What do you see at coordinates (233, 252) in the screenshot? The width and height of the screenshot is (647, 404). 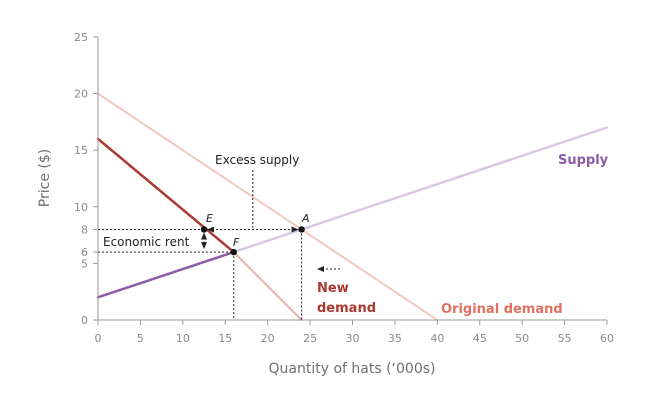 I see `point-f` at bounding box center [233, 252].